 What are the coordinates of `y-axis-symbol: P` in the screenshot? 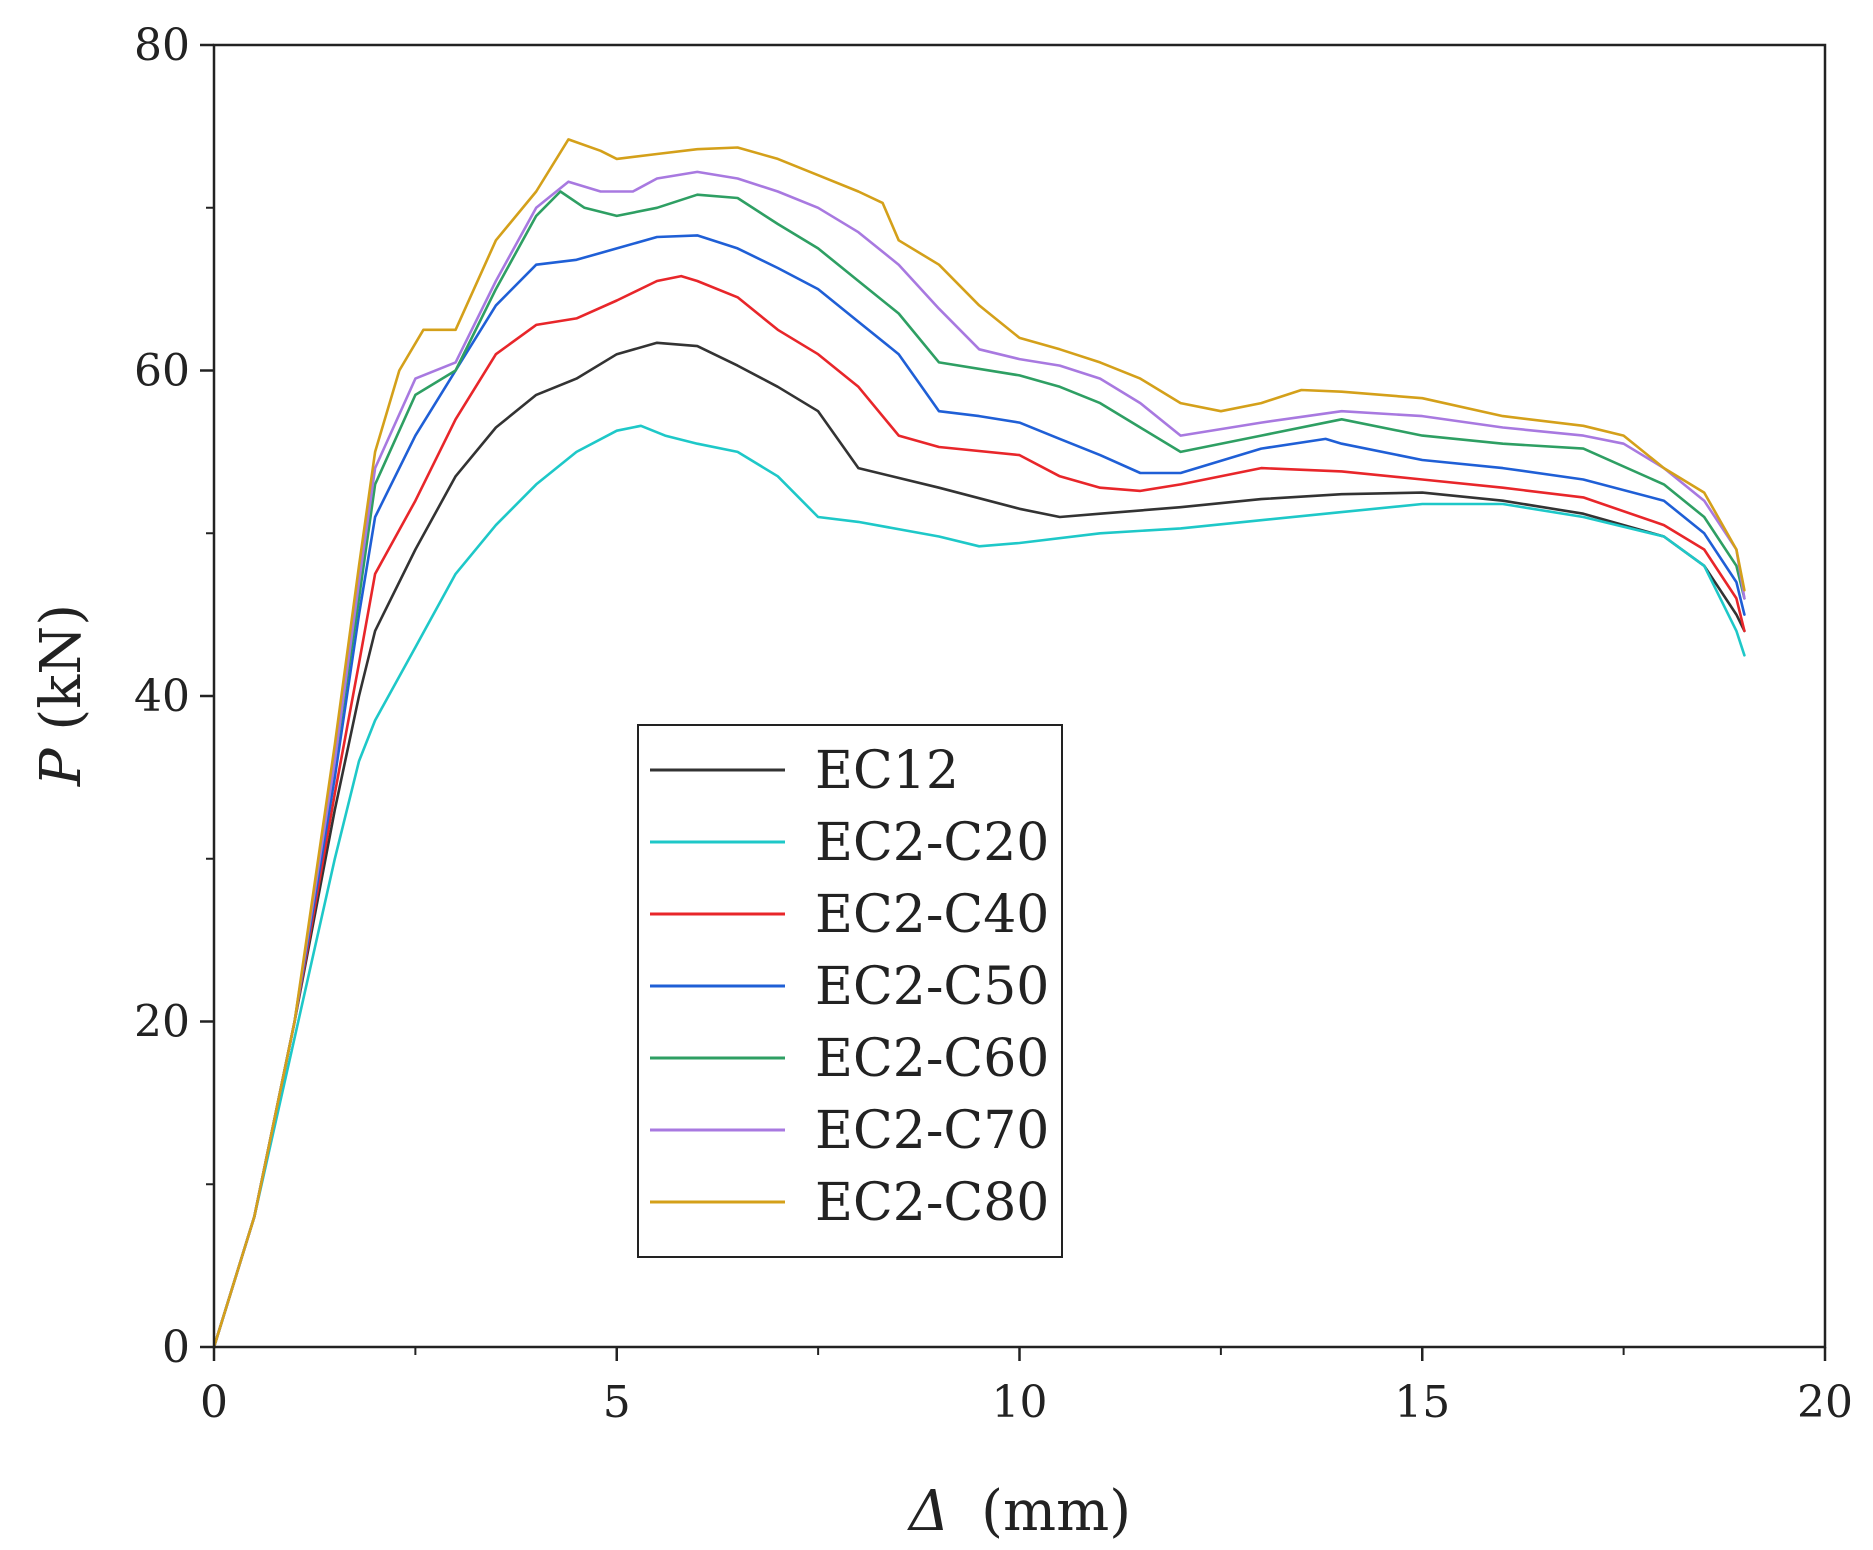 It's located at (61, 767).